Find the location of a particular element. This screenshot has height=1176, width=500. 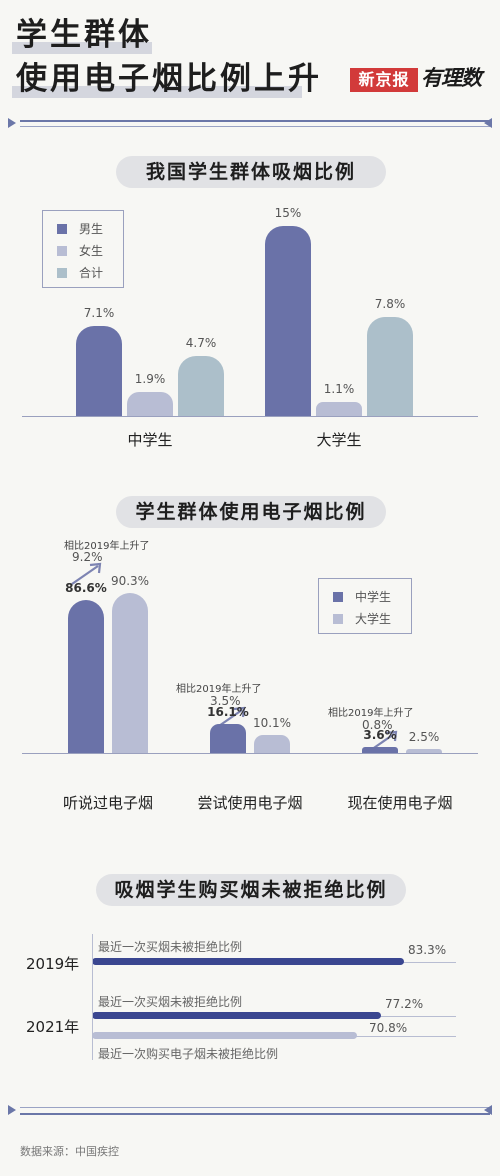

legend-item-male: 男生 is located at coordinates (80, 228).